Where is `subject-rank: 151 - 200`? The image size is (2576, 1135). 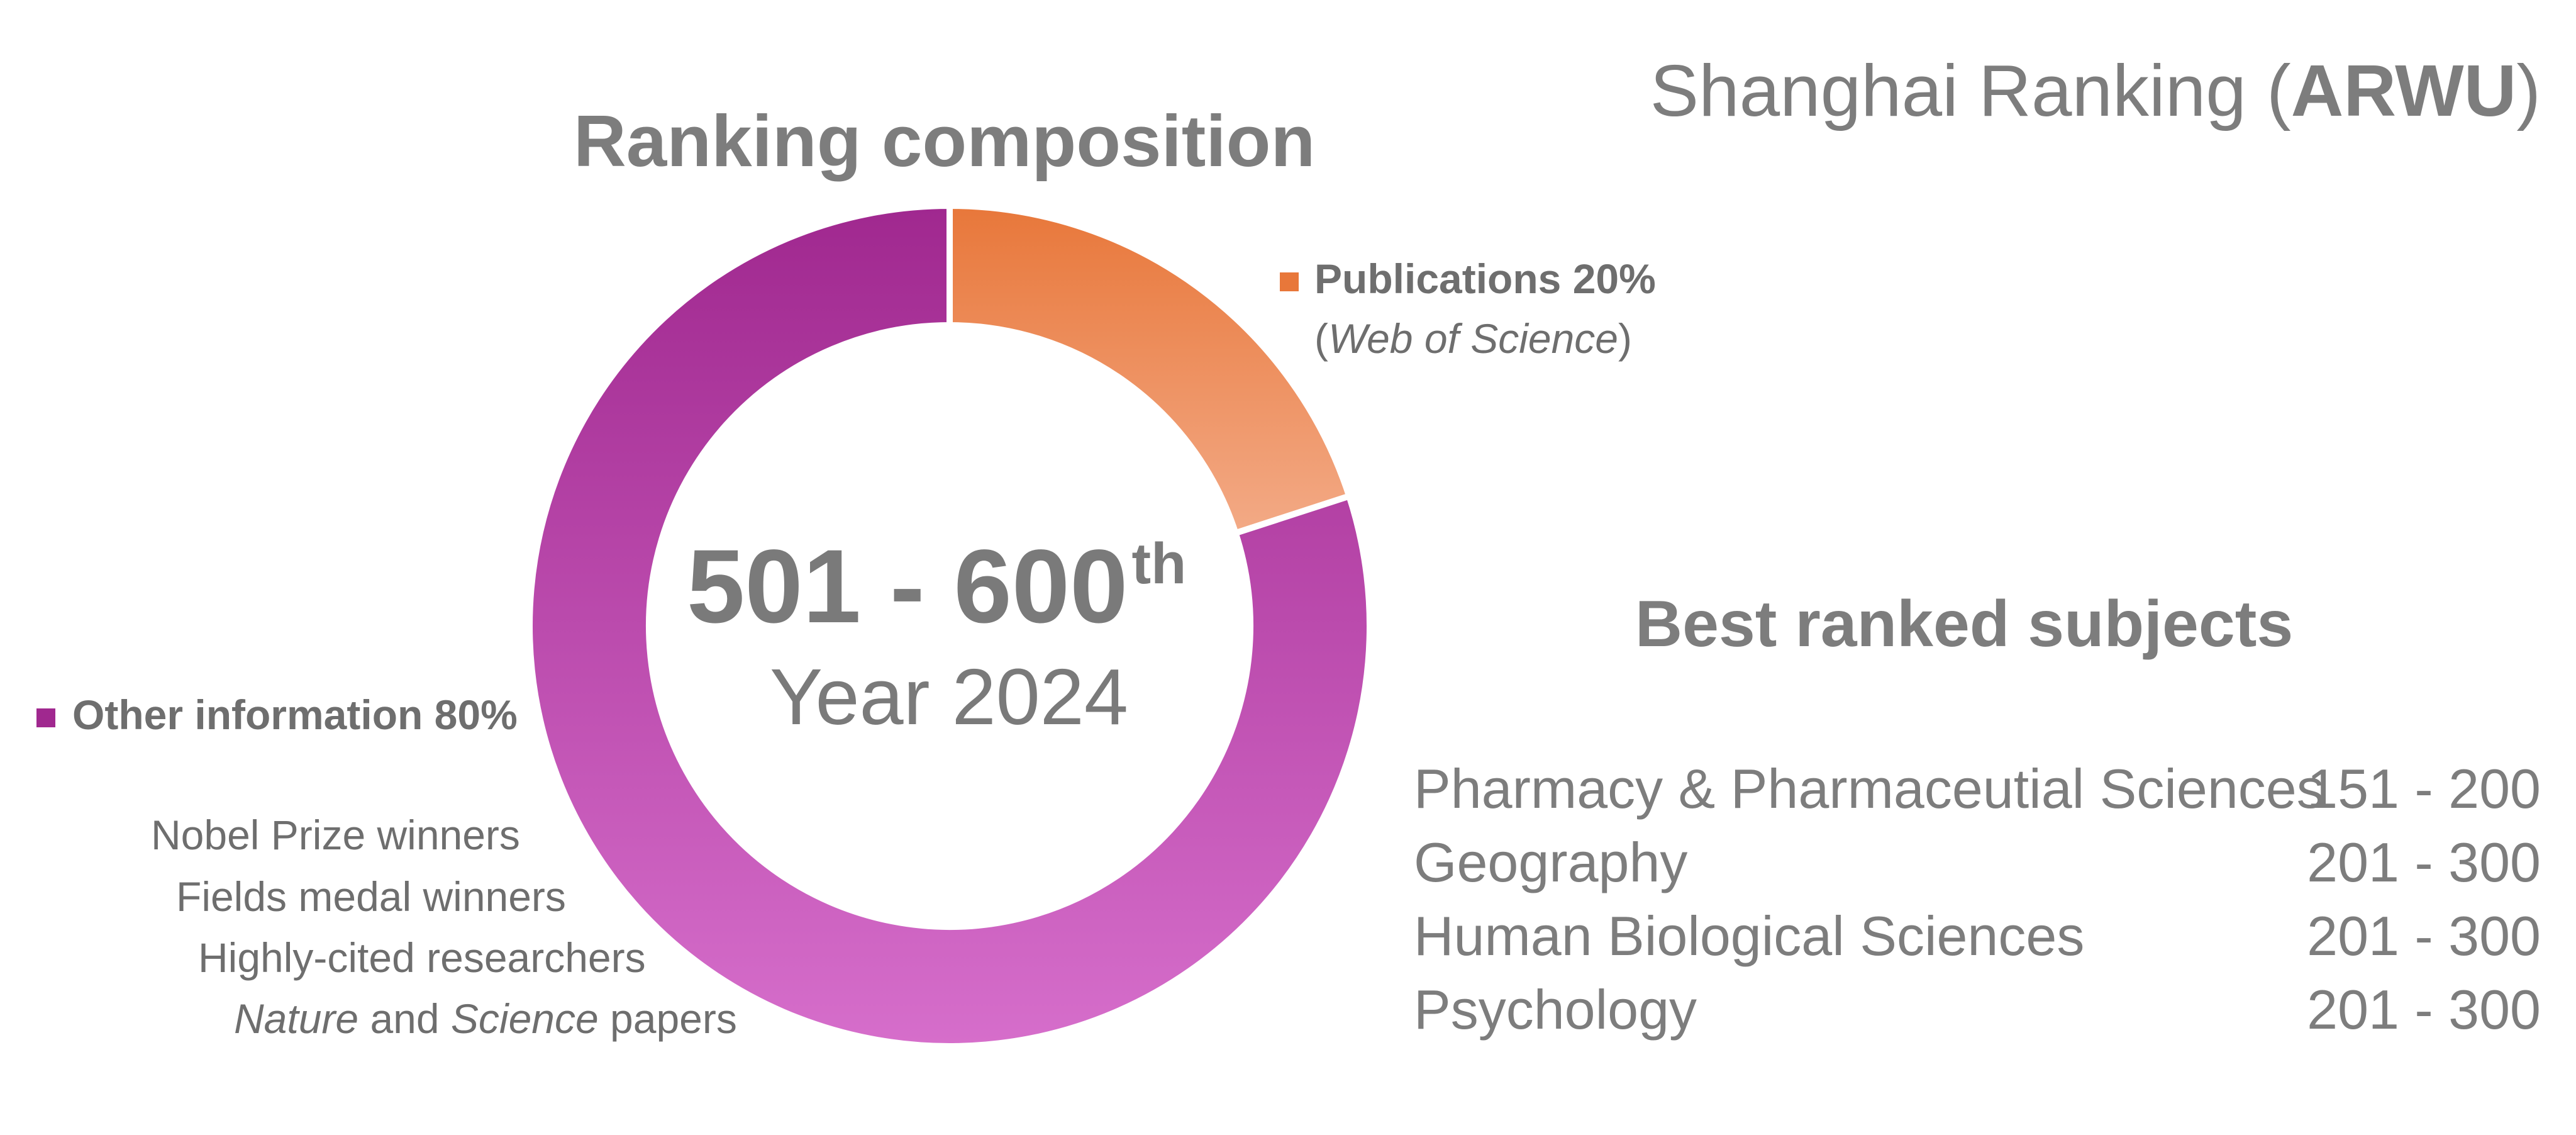 subject-rank: 151 - 200 is located at coordinates (2424, 789).